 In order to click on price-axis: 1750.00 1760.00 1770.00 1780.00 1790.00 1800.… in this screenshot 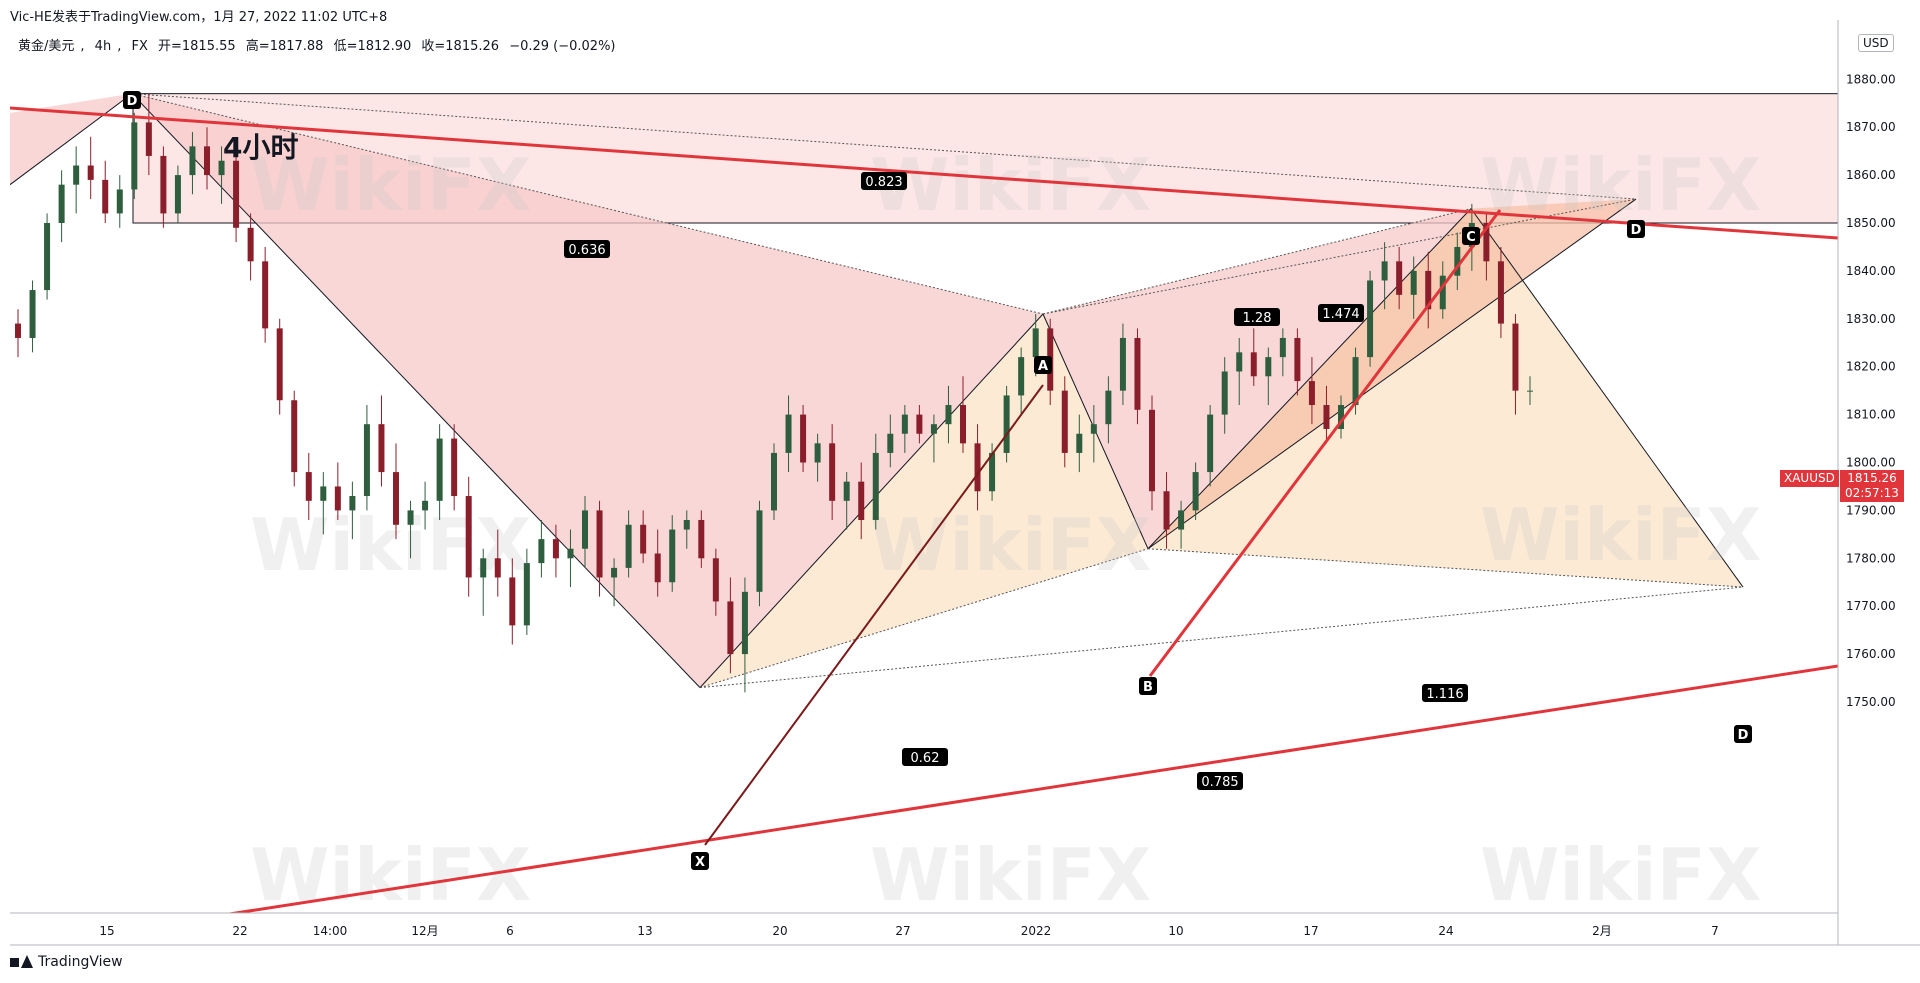, I will do `click(1871, 390)`.